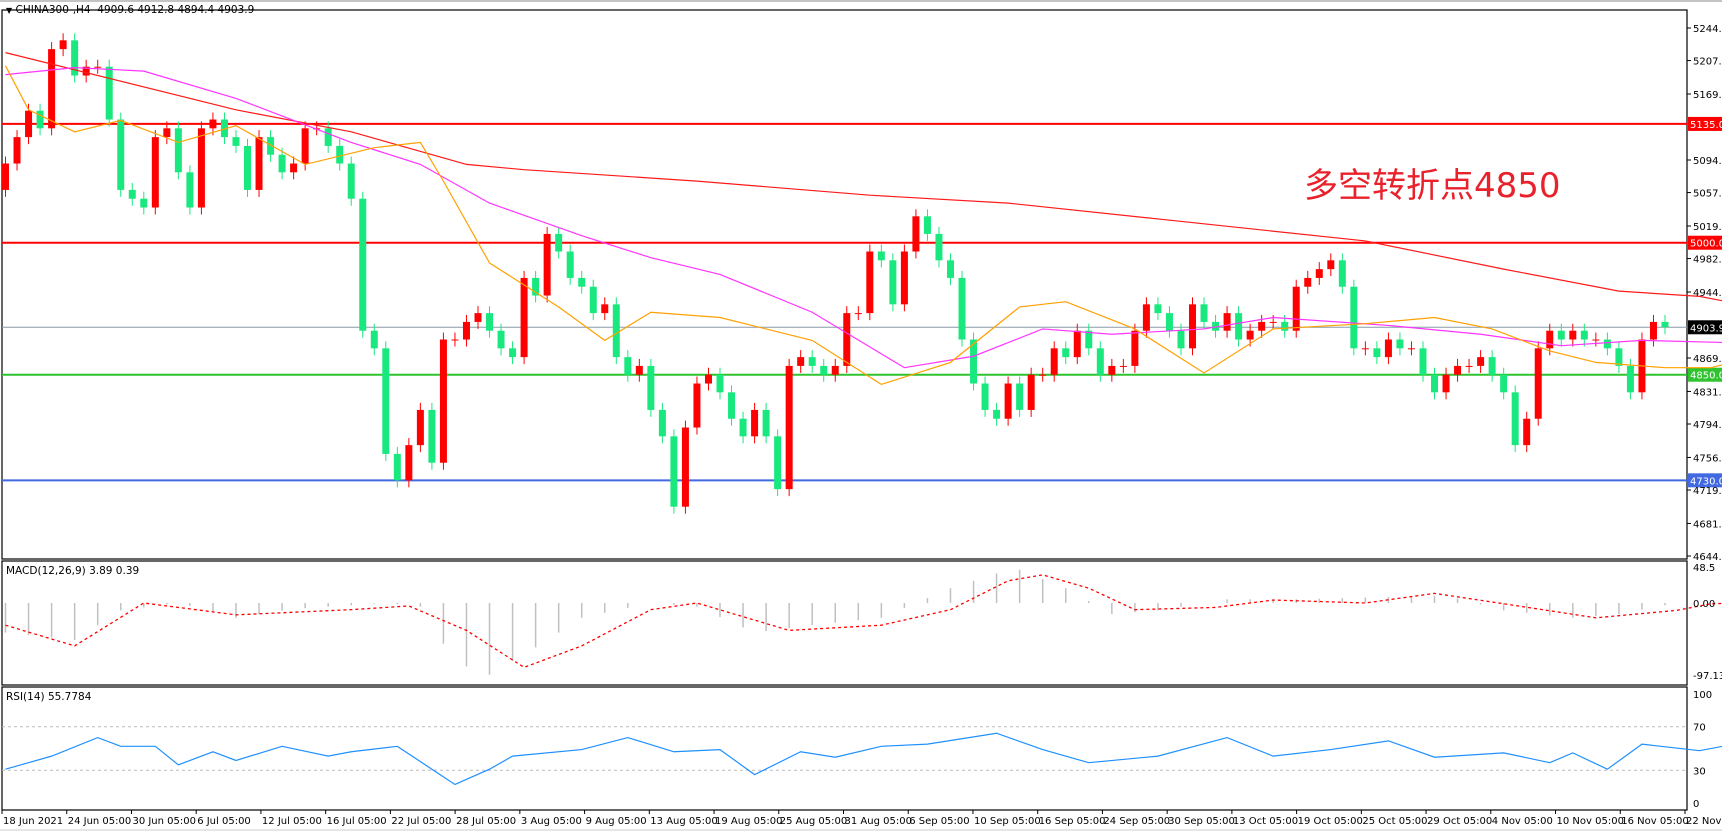 Image resolution: width=1722 pixels, height=833 pixels. What do you see at coordinates (683, 821) in the screenshot?
I see `time-tick-label: 13 Aug 05:00` at bounding box center [683, 821].